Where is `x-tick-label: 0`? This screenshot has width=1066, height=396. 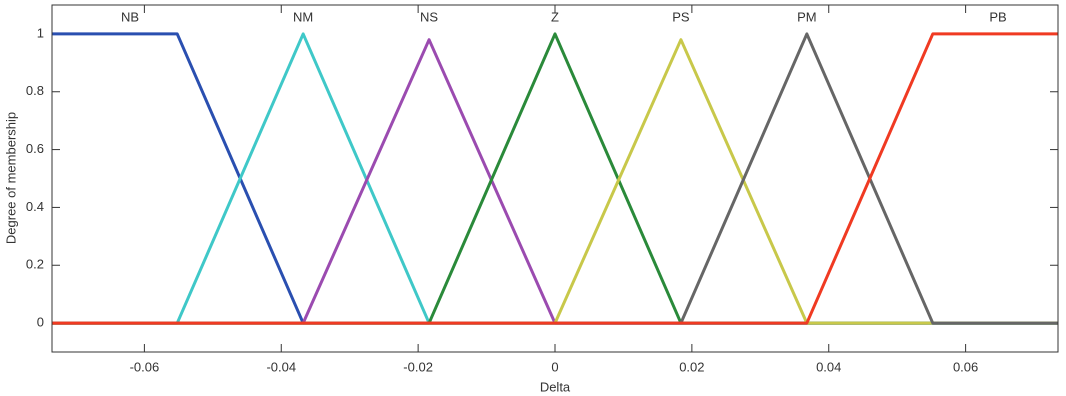
x-tick-label: 0 is located at coordinates (554, 366).